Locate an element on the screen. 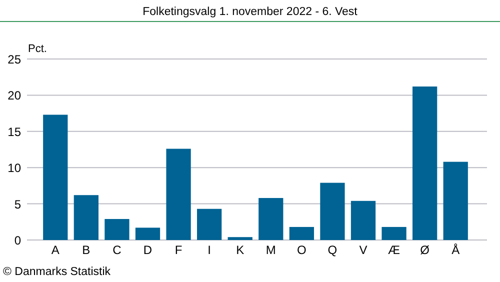  x-tick-label: M is located at coordinates (271, 250).